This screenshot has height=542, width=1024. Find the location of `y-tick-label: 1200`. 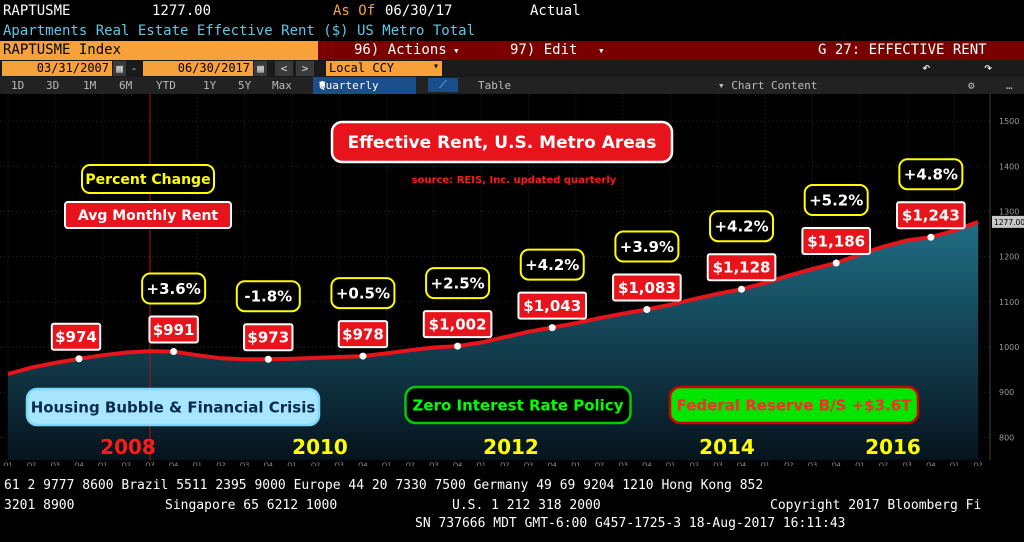

y-tick-label: 1200 is located at coordinates (1009, 257).